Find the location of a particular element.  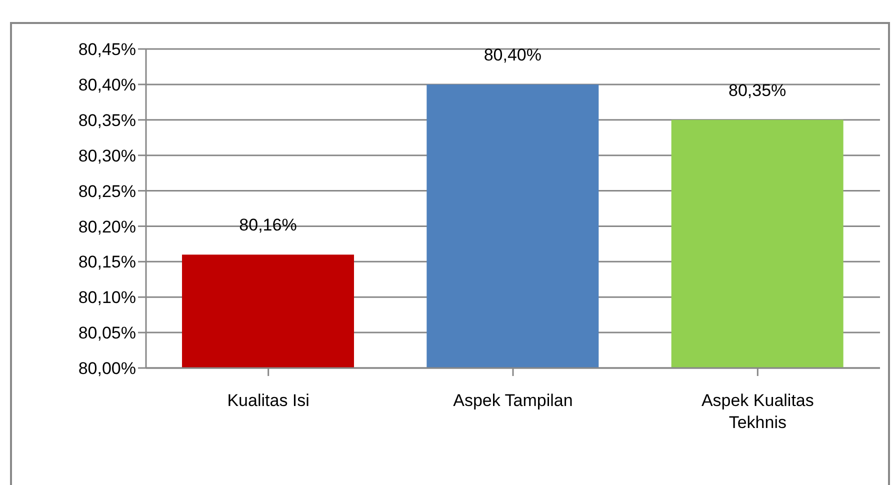

y-tick-label: 80,40% is located at coordinates (107, 84).